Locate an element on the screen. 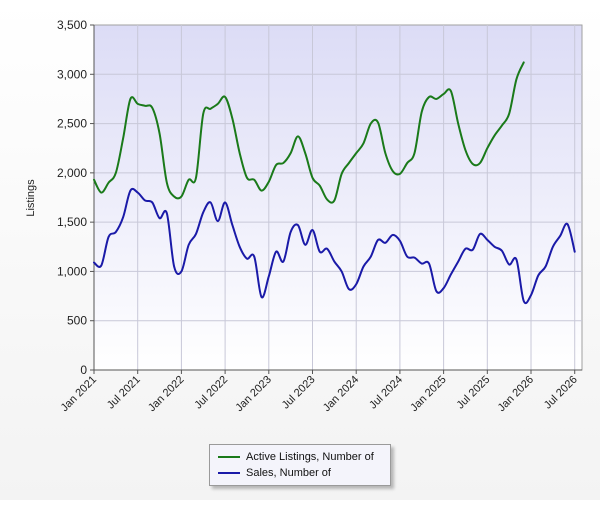  legend-item-sales: Sales, Number of is located at coordinates (274, 473).